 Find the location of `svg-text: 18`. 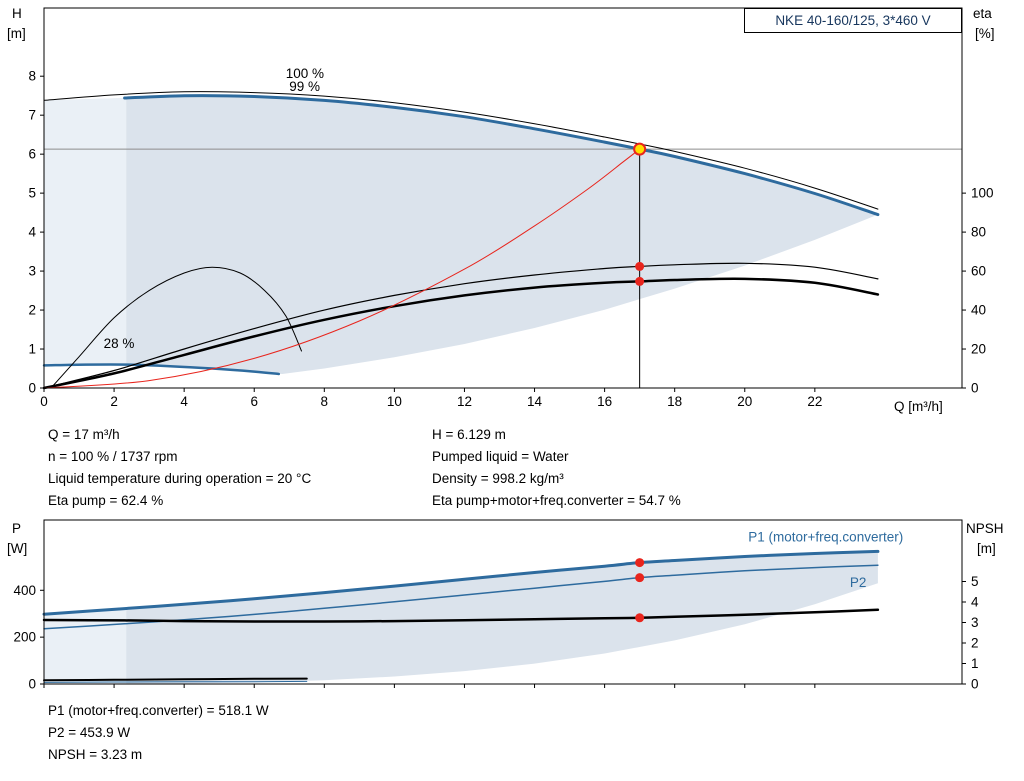

svg-text: 18 is located at coordinates (674, 401).